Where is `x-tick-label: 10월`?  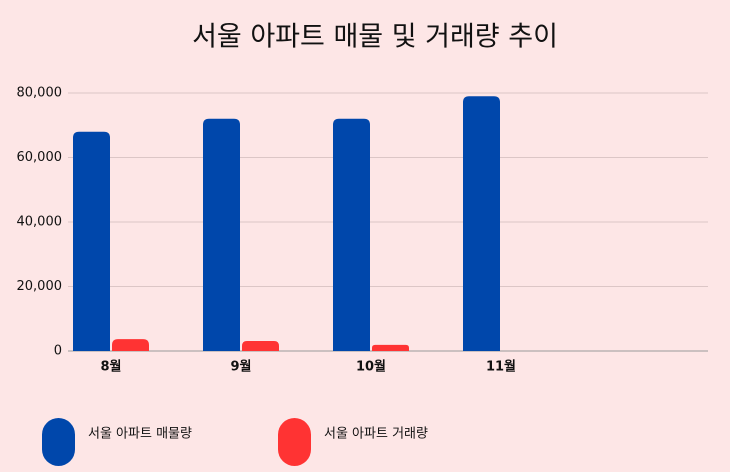
x-tick-label: 10월 is located at coordinates (371, 367).